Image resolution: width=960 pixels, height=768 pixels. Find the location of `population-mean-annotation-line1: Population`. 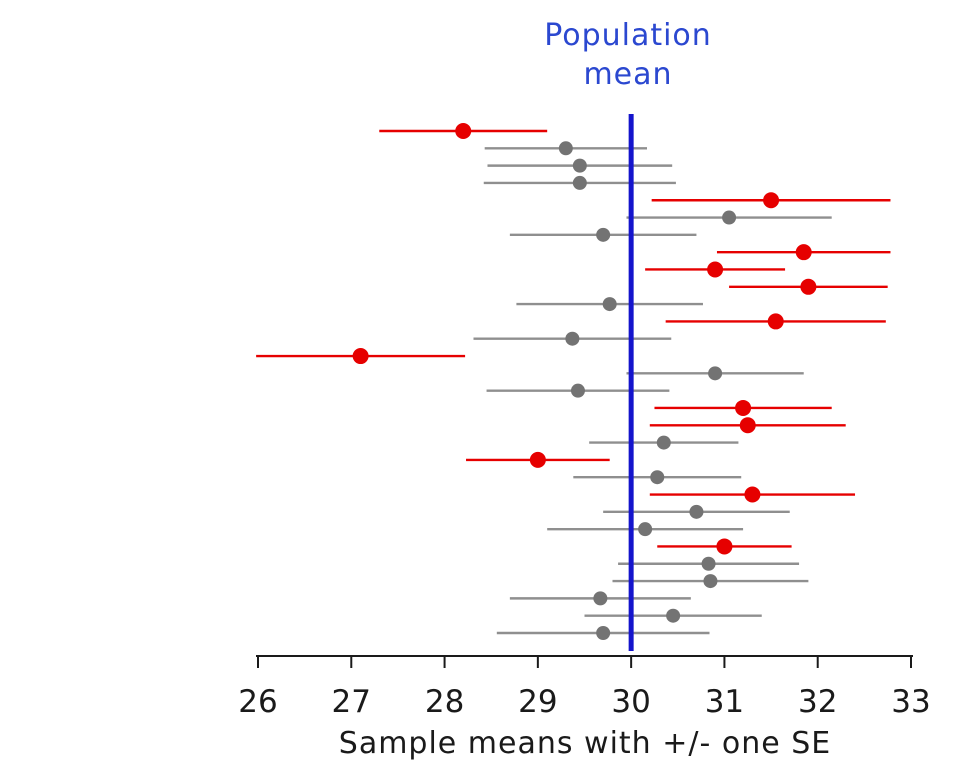

population-mean-annotation-line1: Population is located at coordinates (628, 35).